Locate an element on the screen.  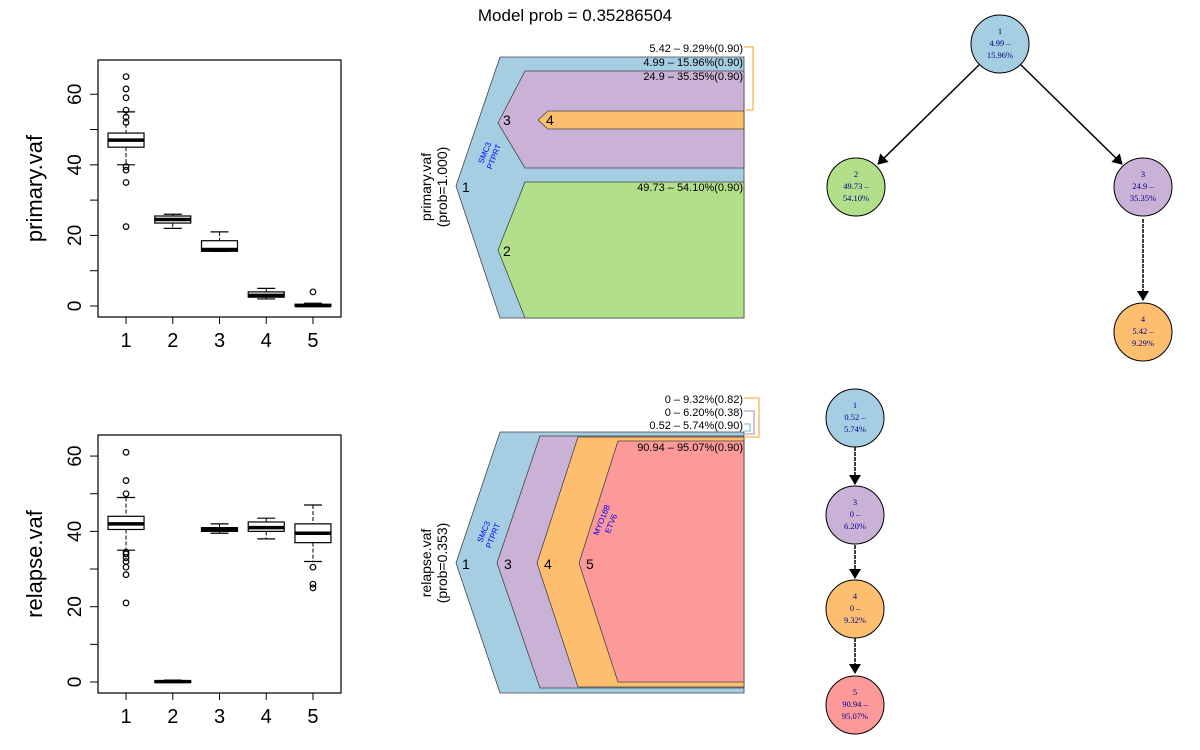
node-vaf-high: 95.07% is located at coordinates (855, 716).